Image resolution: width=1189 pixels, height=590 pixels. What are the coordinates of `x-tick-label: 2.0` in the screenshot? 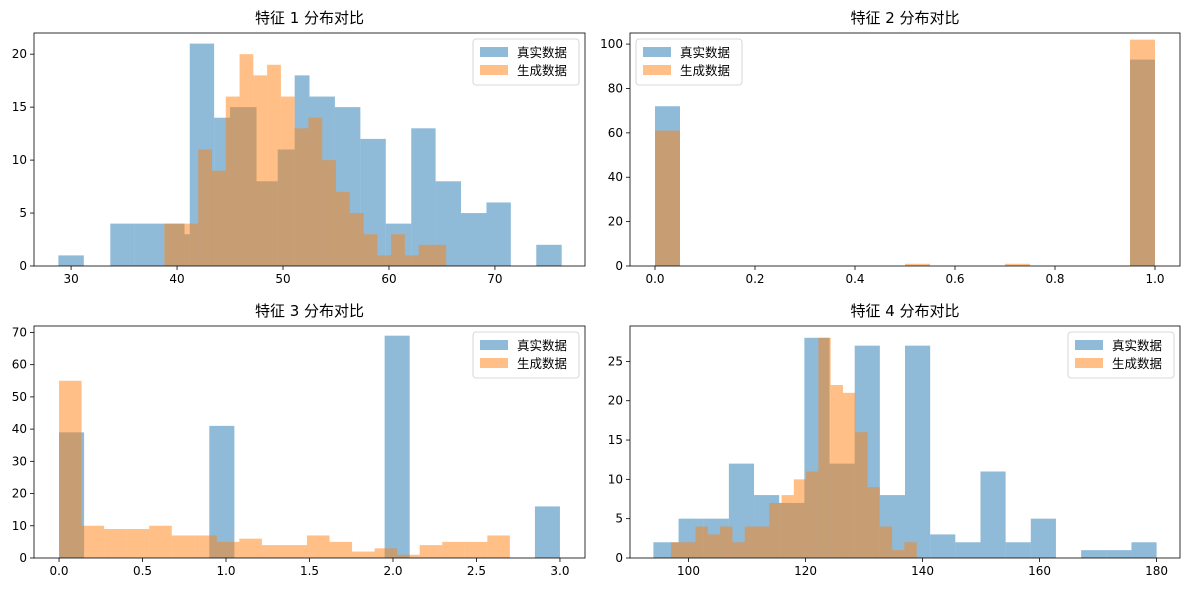 It's located at (392, 571).